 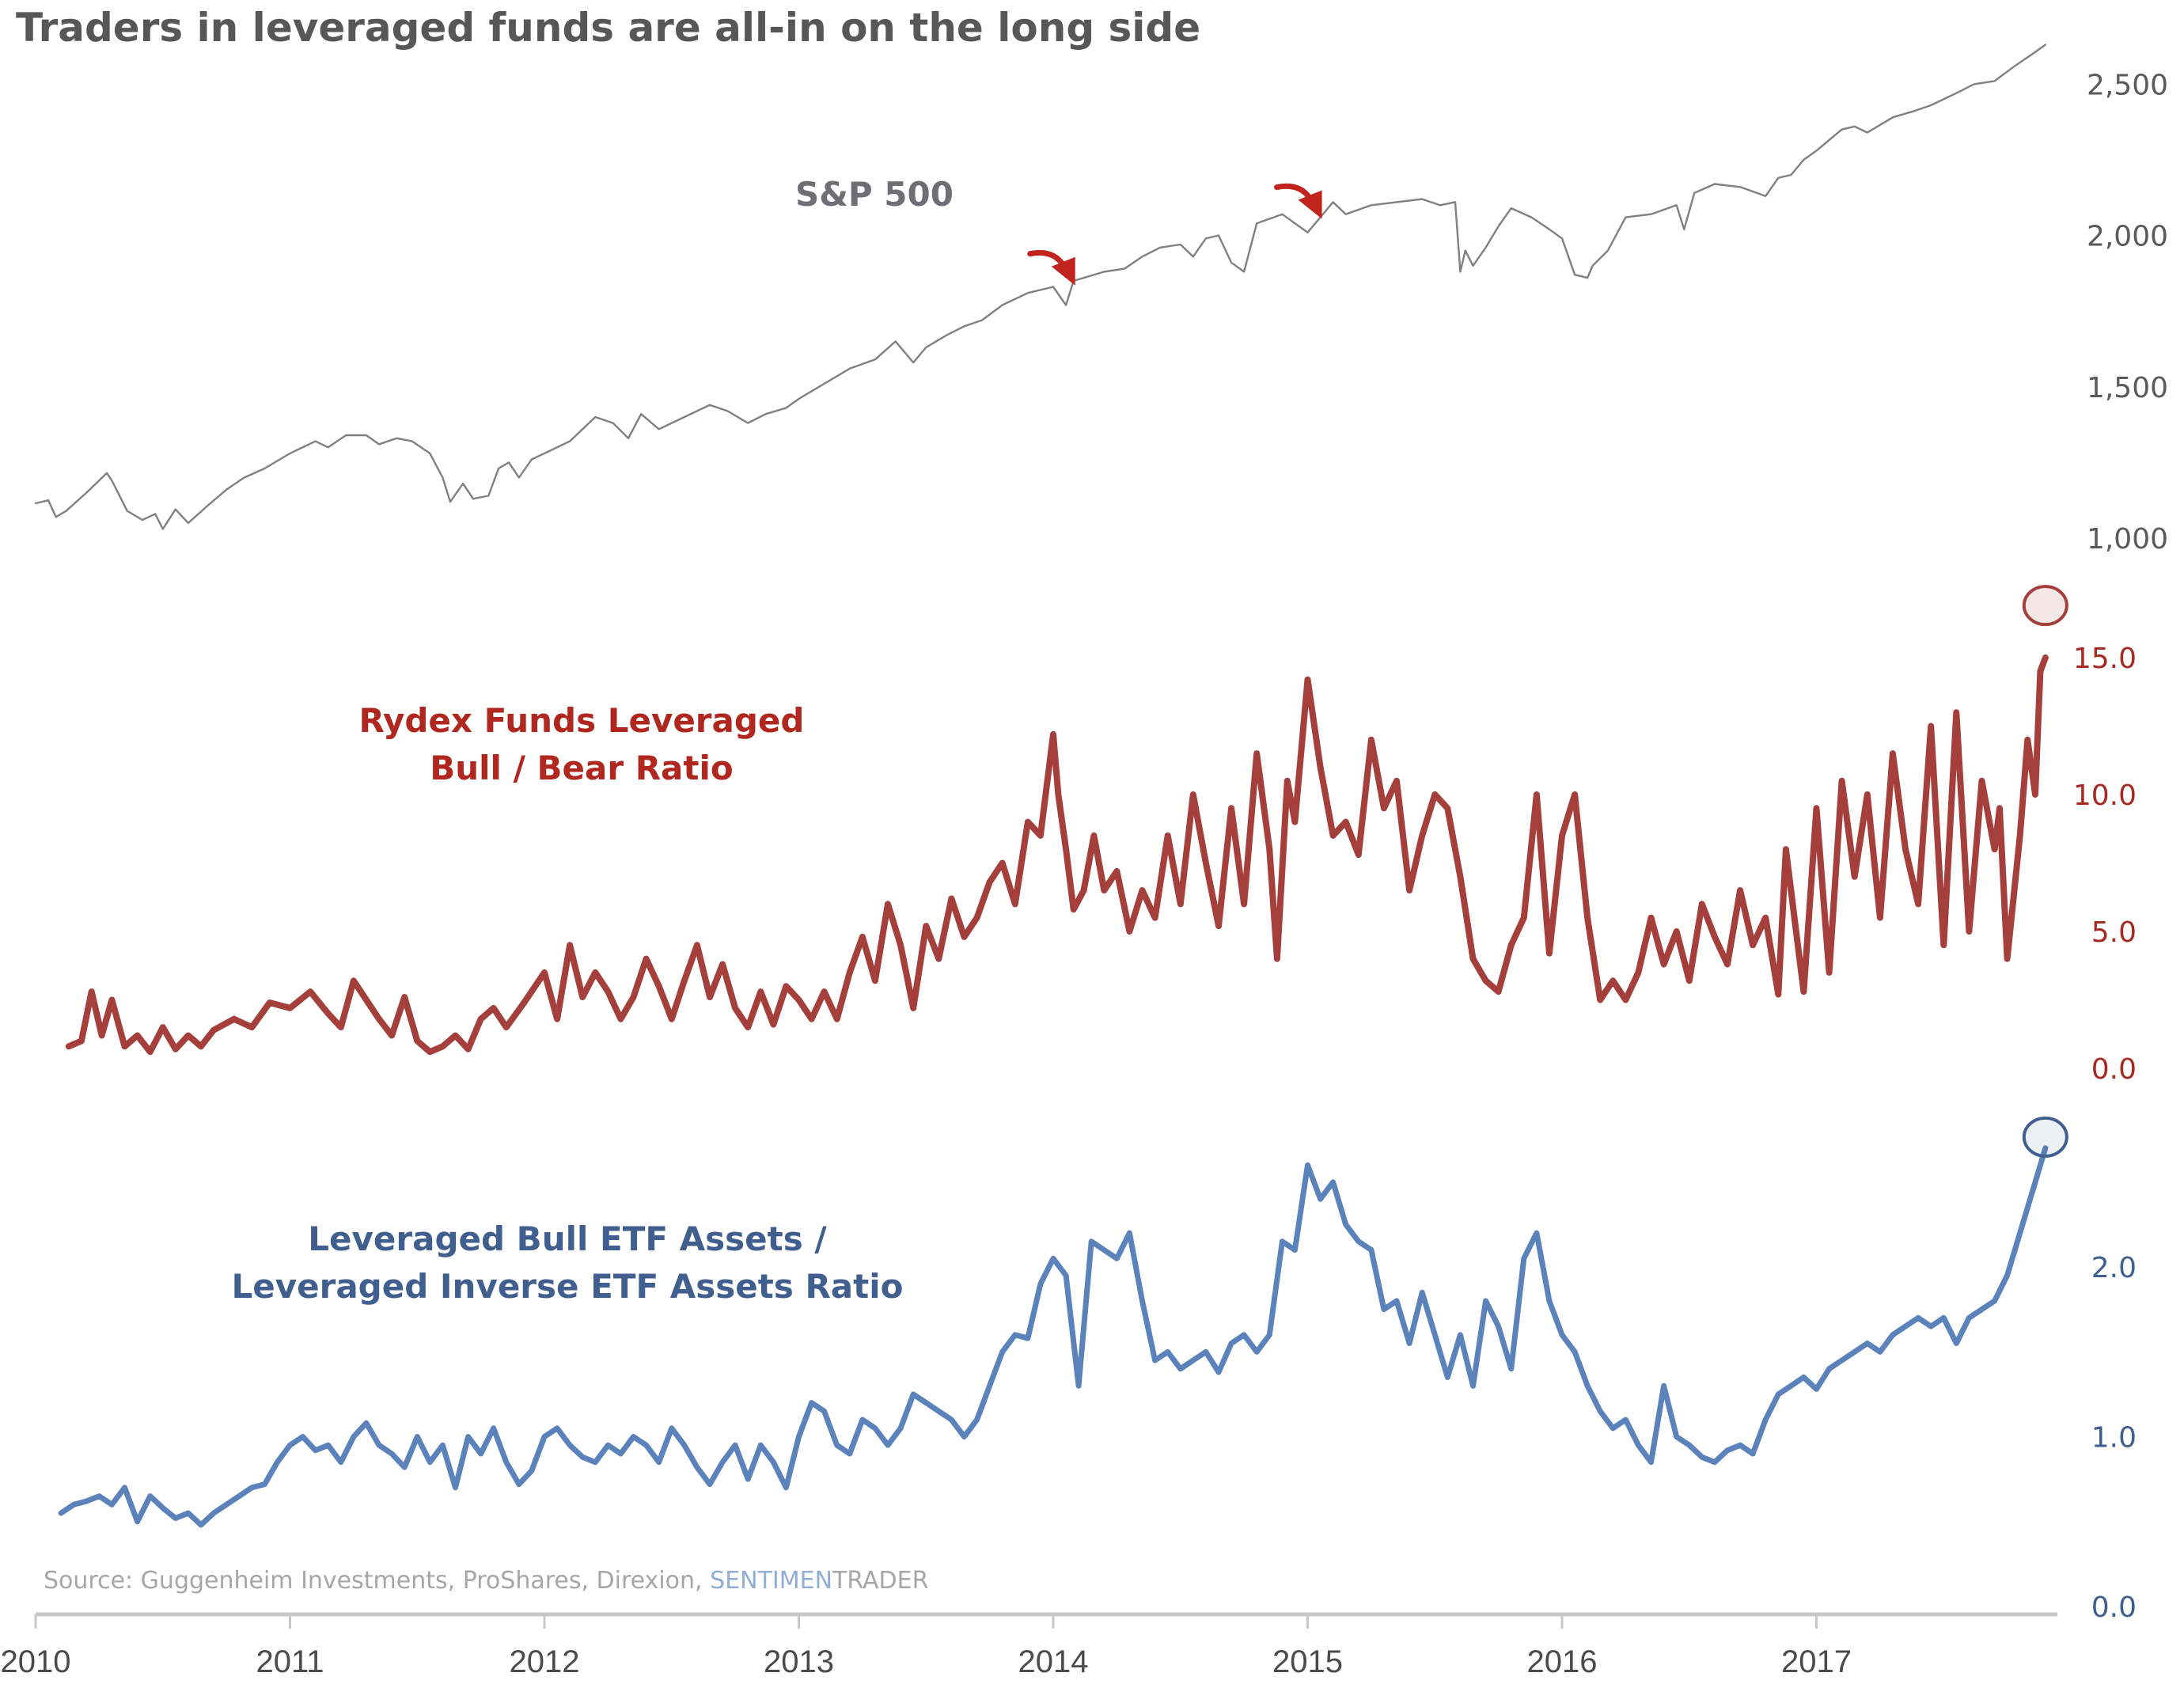 What do you see at coordinates (1816, 1661) in the screenshot?
I see `x-tick-label: 2017` at bounding box center [1816, 1661].